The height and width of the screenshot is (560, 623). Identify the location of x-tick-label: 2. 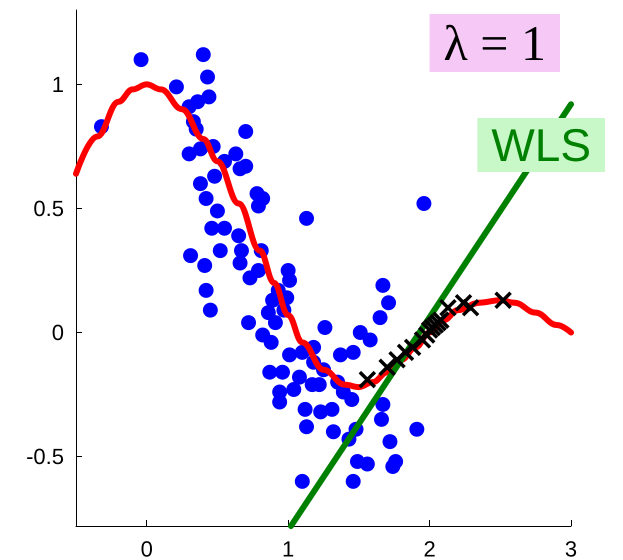
(429, 548).